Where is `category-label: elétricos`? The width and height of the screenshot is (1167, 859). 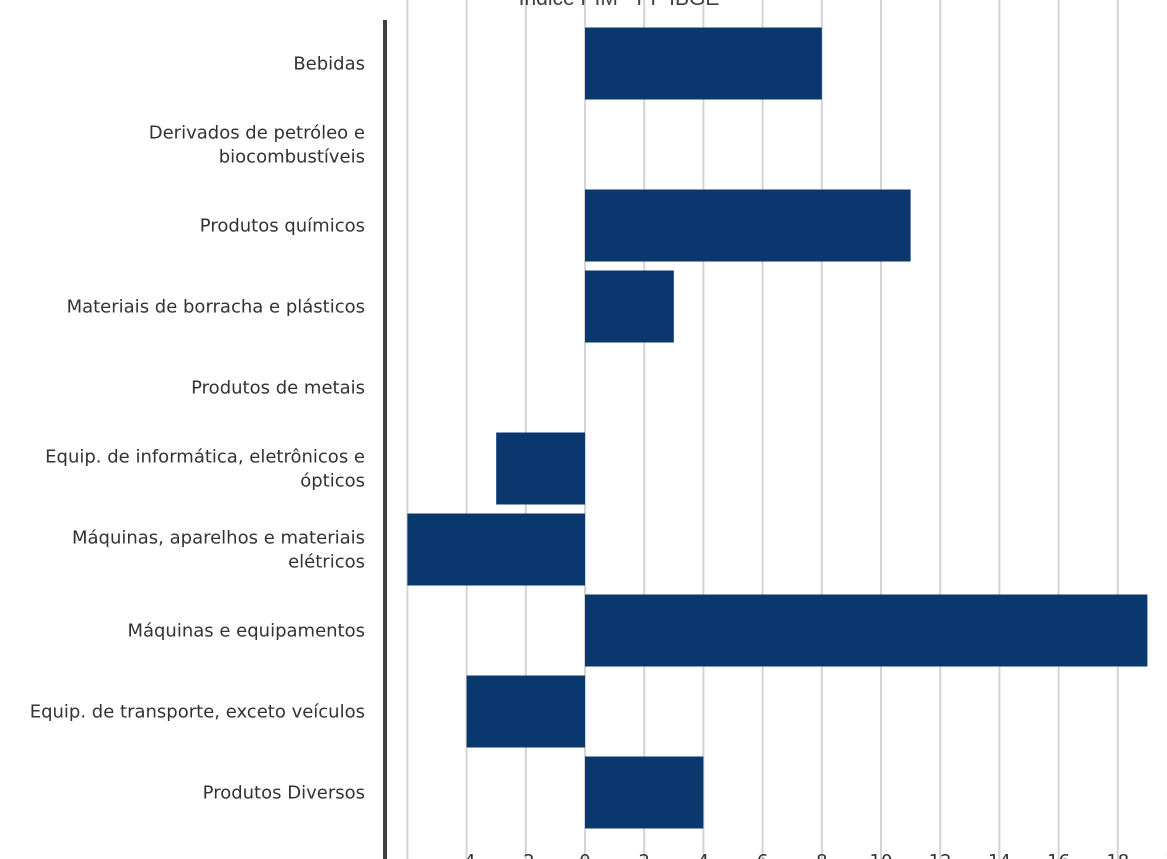 category-label: elétricos is located at coordinates (326, 562).